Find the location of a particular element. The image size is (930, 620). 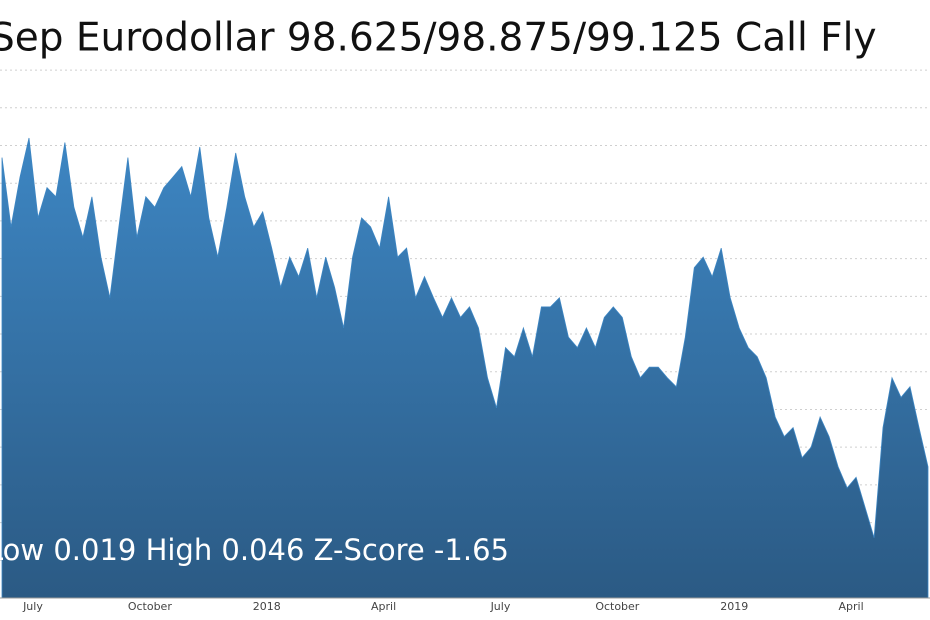

x-tick-label: 2018 is located at coordinates (267, 606).